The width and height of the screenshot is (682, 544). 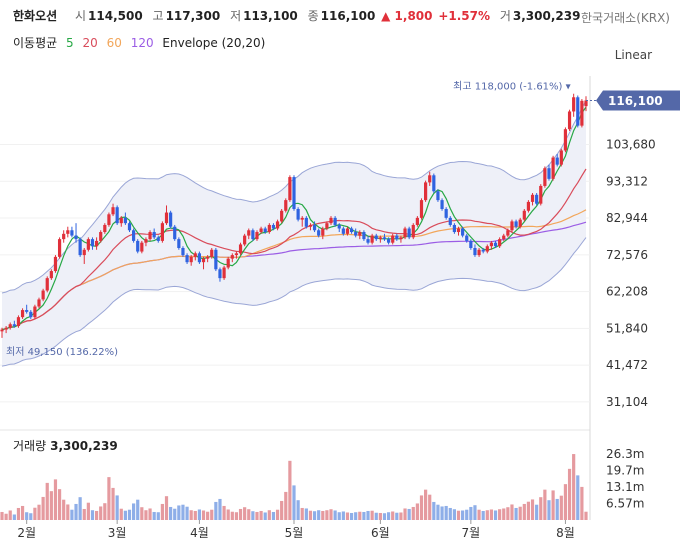 What do you see at coordinates (627, 365) in the screenshot?
I see `y-tick-label: 41,472` at bounding box center [627, 365].